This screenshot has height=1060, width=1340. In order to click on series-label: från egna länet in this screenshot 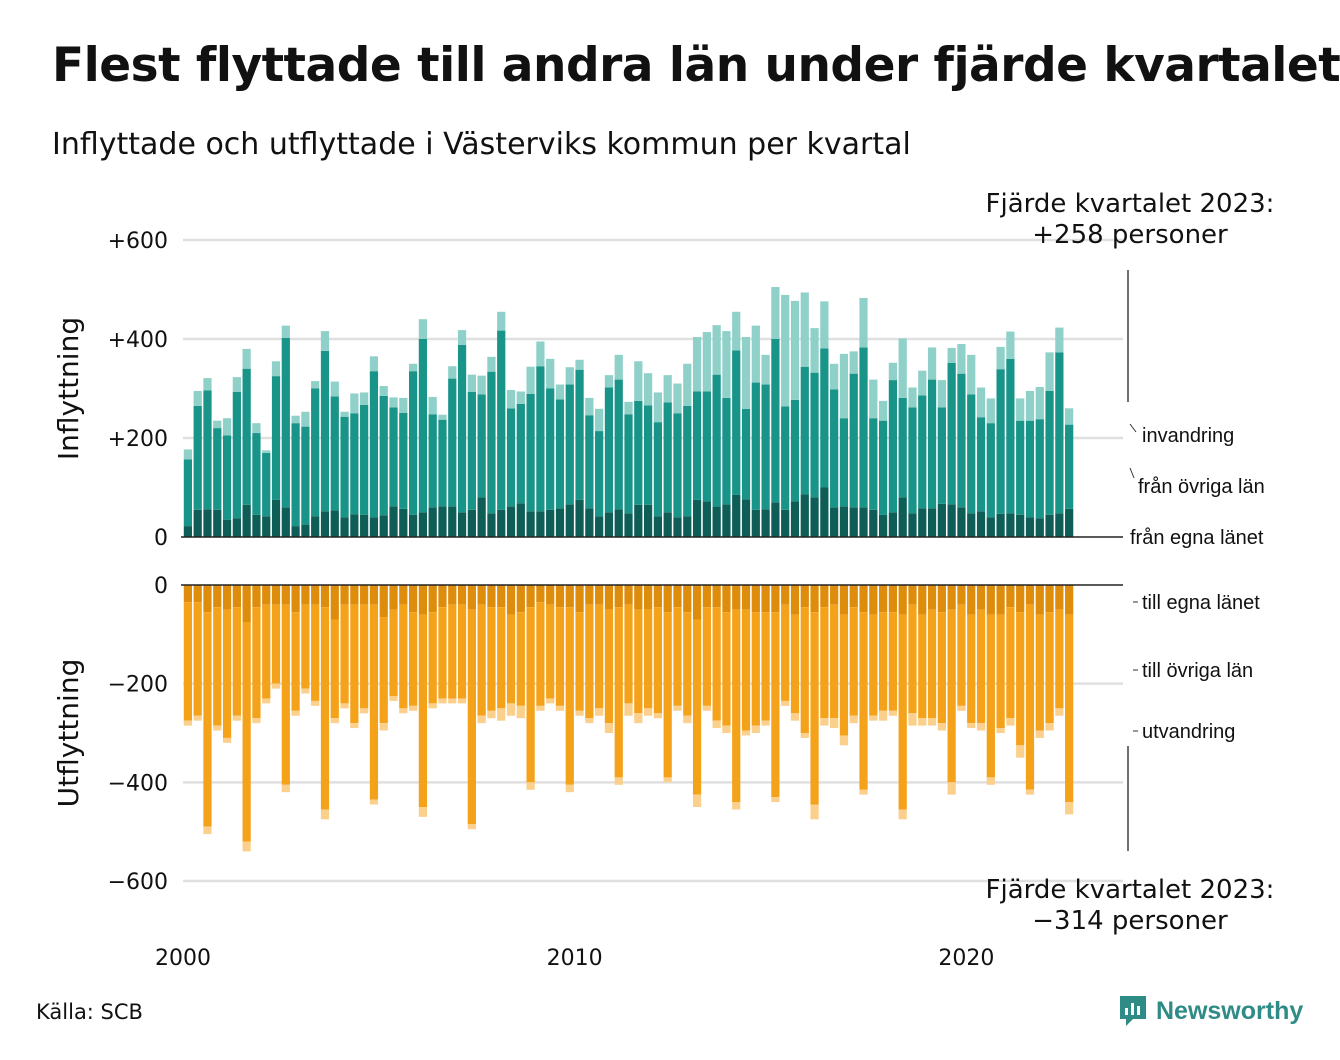, I will do `click(1197, 538)`.